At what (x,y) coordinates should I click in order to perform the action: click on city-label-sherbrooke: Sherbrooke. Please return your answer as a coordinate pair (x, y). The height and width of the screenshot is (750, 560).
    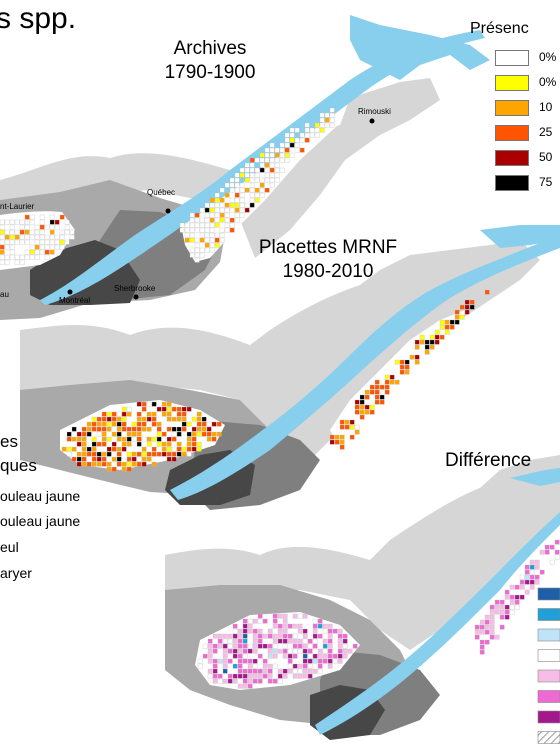
    Looking at the image, I should click on (135, 288).